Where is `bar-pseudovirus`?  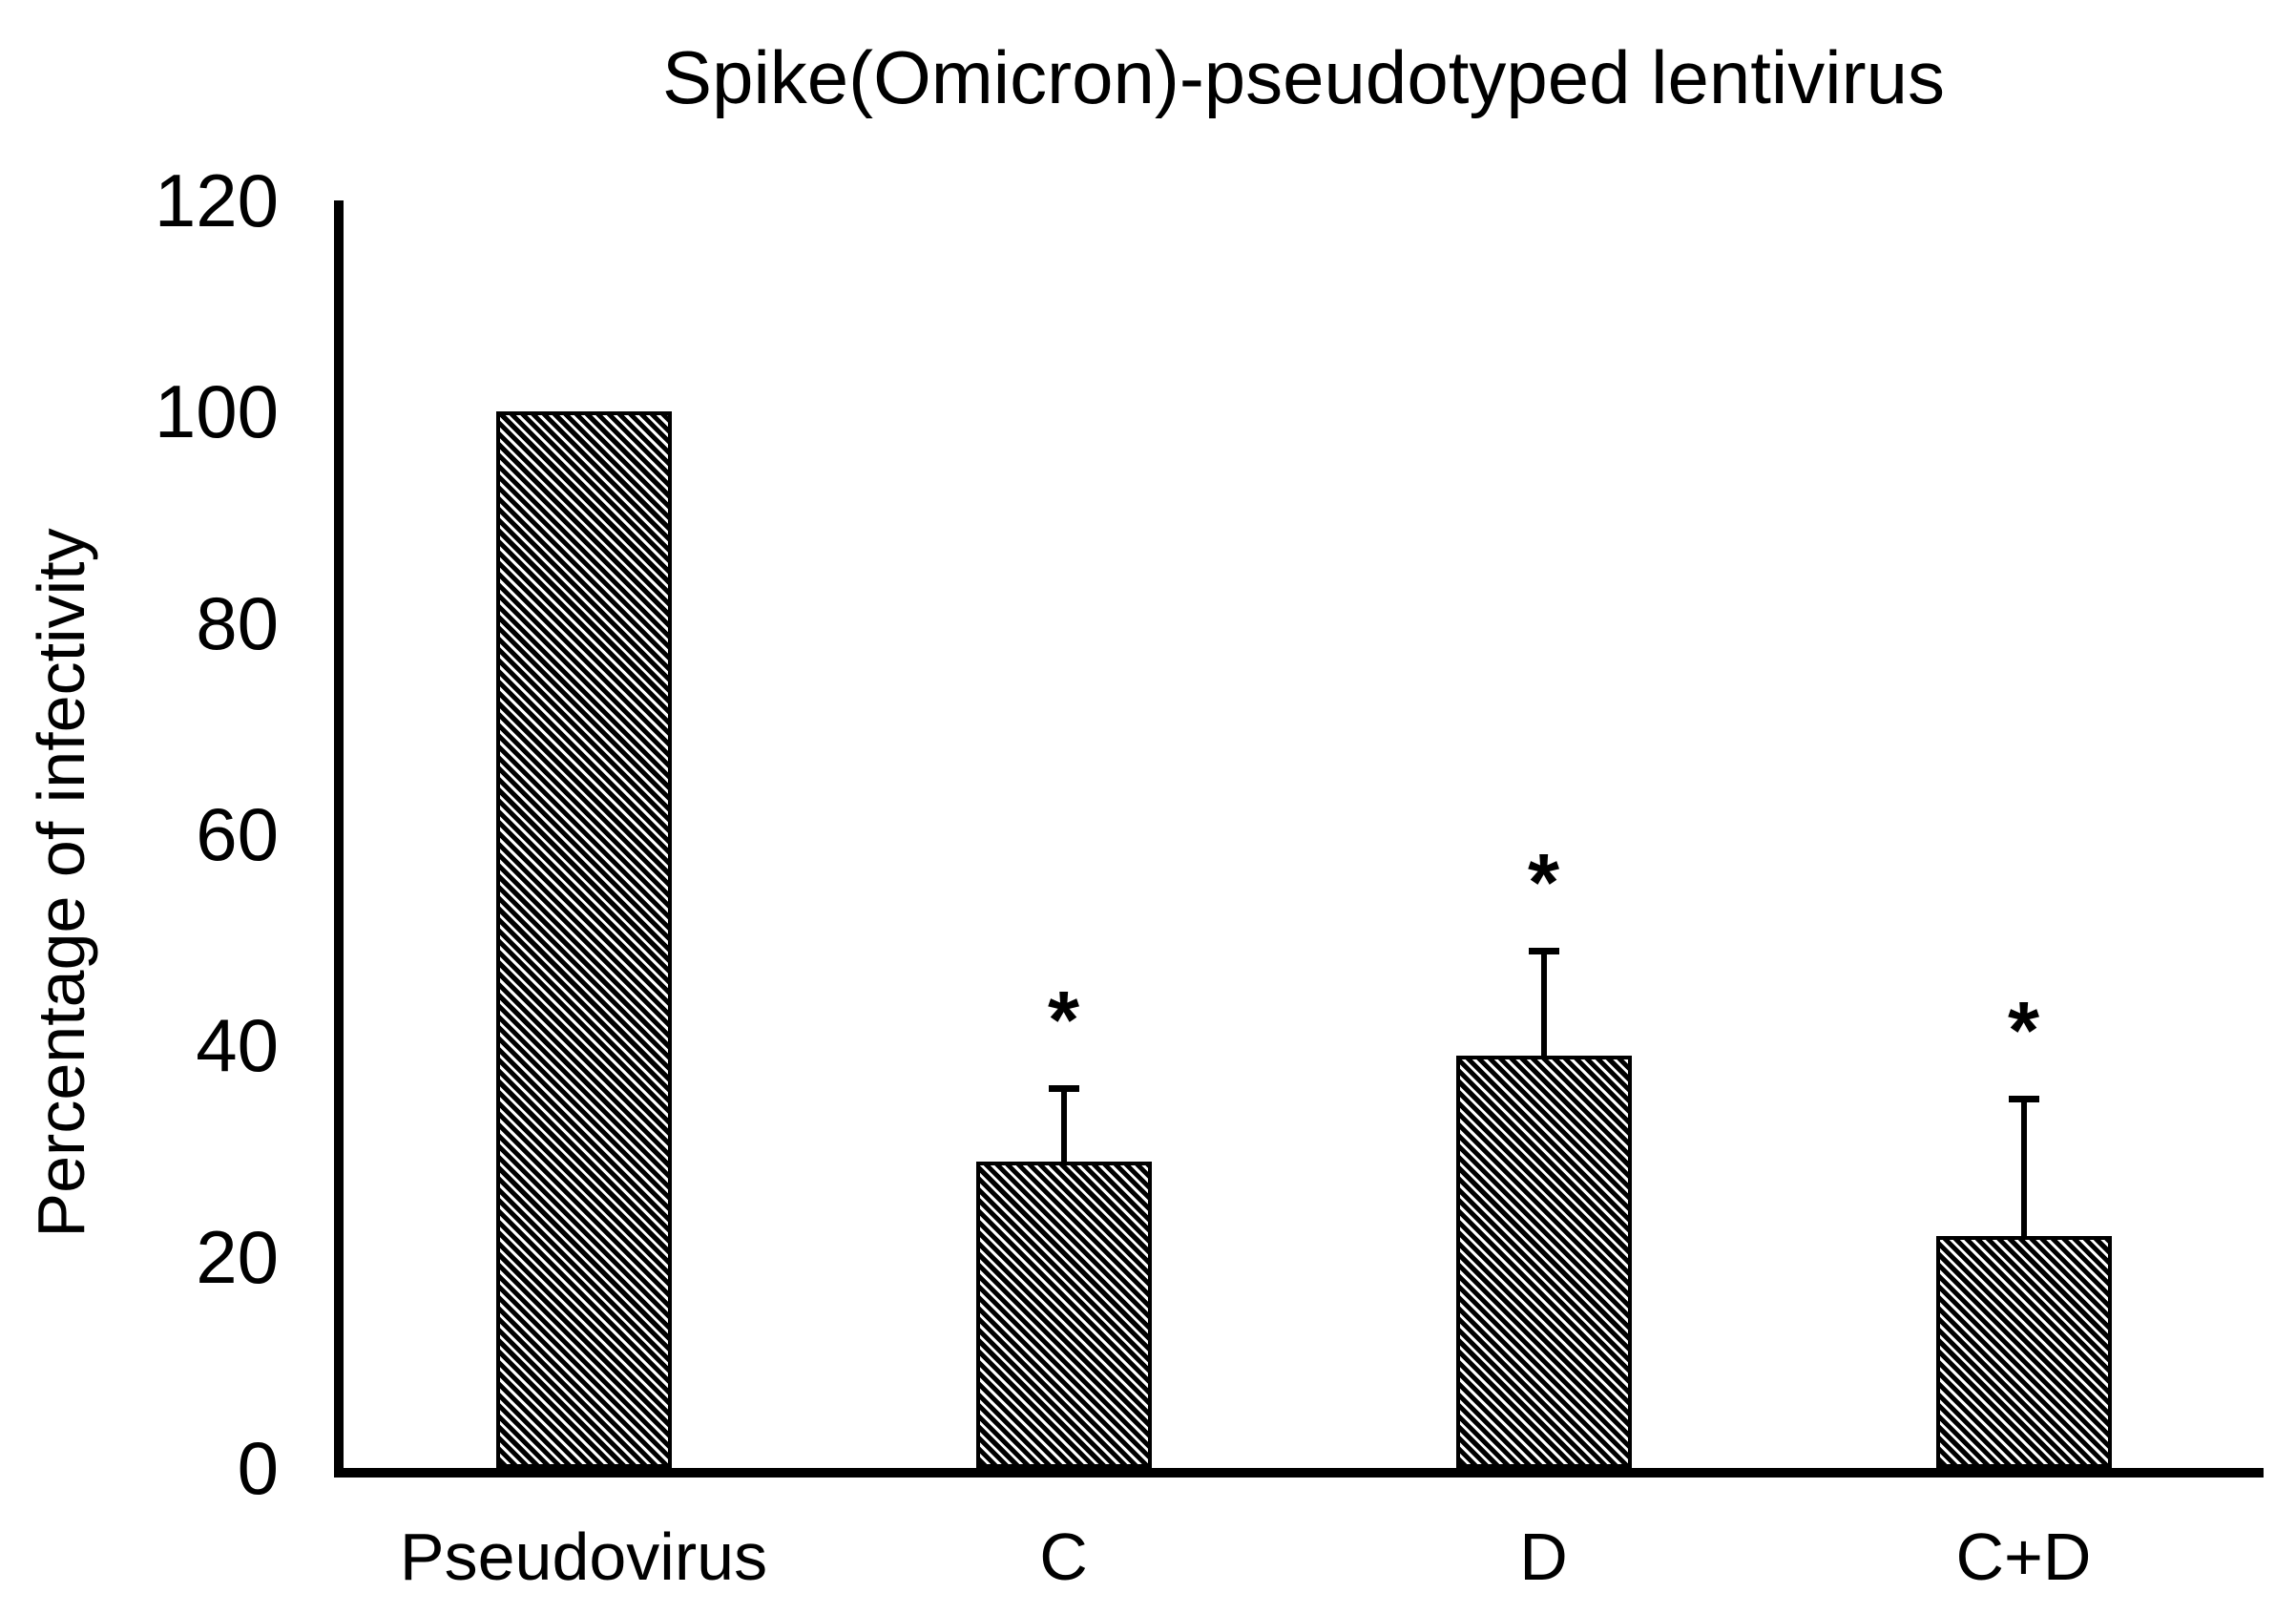
bar-pseudovirus is located at coordinates (584, 939).